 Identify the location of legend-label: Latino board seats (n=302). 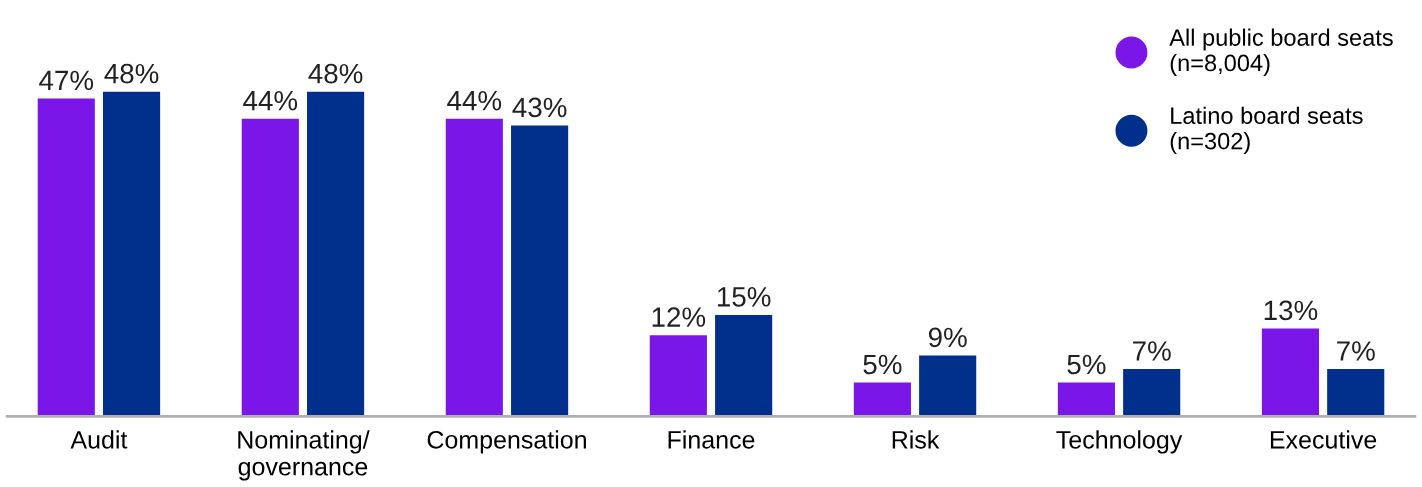
(1266, 130).